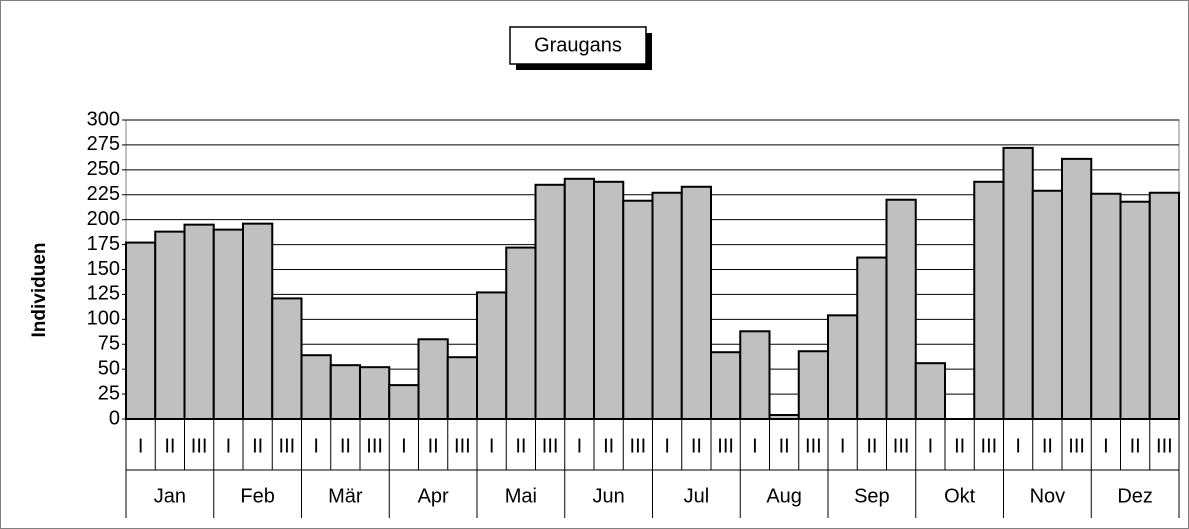  I want to click on y-tick-label: 150, so click(103, 269).